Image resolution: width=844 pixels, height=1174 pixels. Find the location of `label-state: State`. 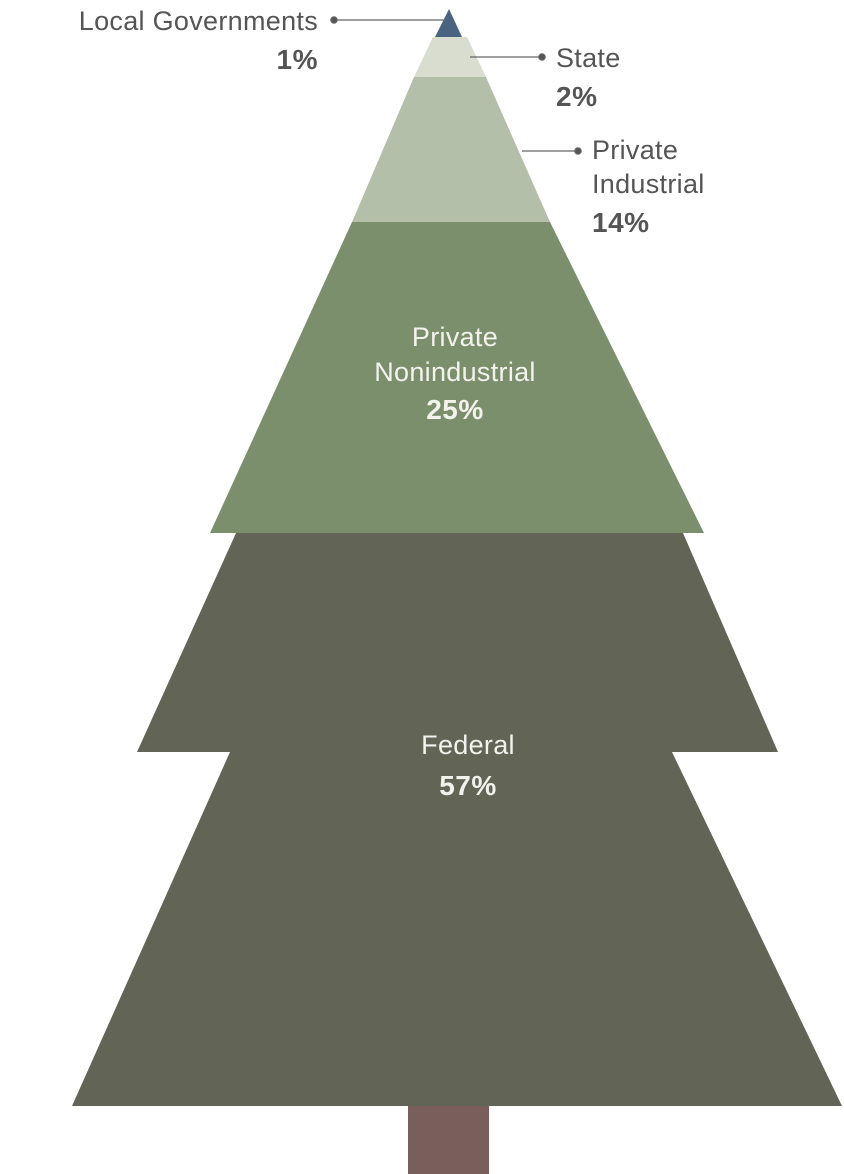

label-state: State is located at coordinates (588, 58).